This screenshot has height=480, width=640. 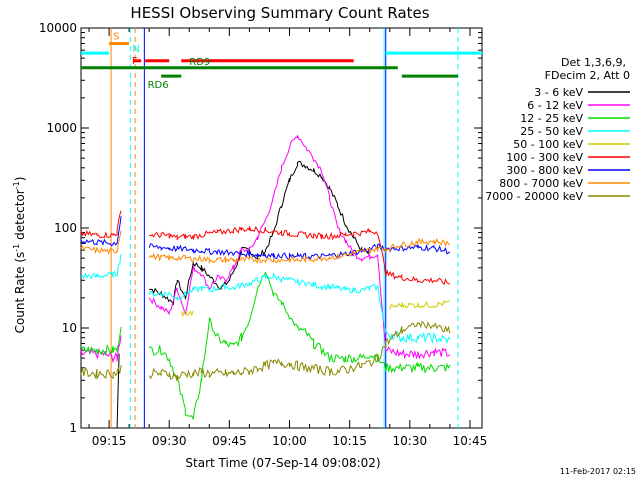 I want to click on legend-label: 7000 - 20000 keV, so click(x=534, y=196).